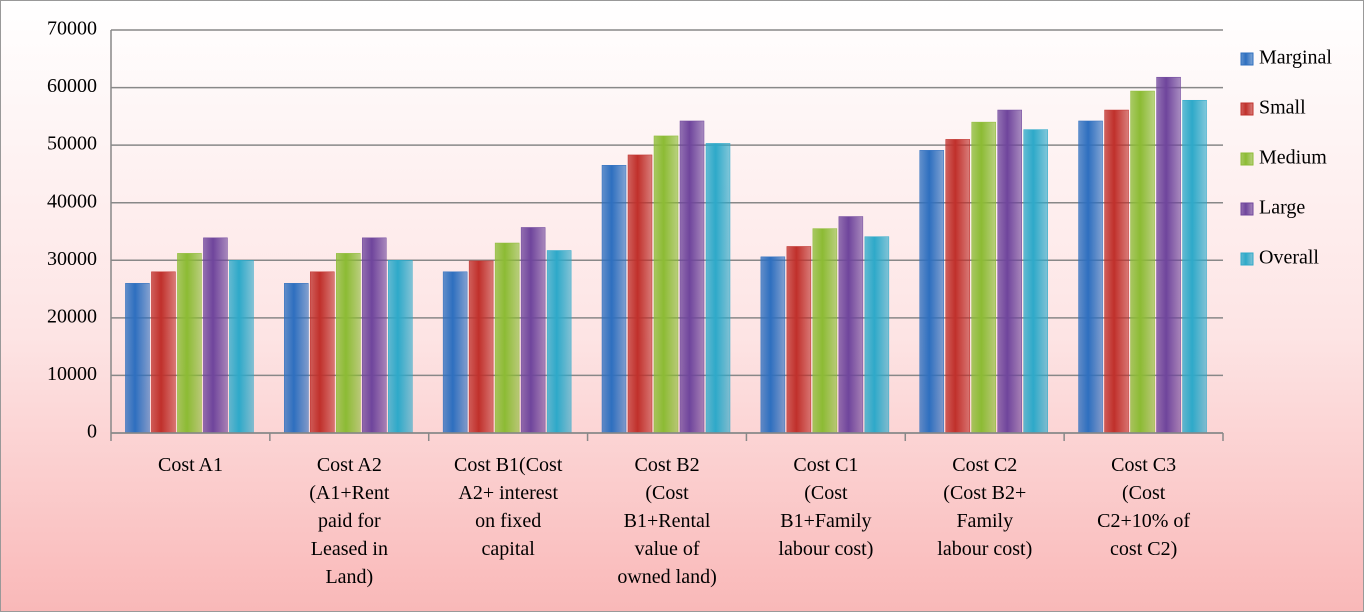  I want to click on y-tick-label: 30000, so click(72, 259).